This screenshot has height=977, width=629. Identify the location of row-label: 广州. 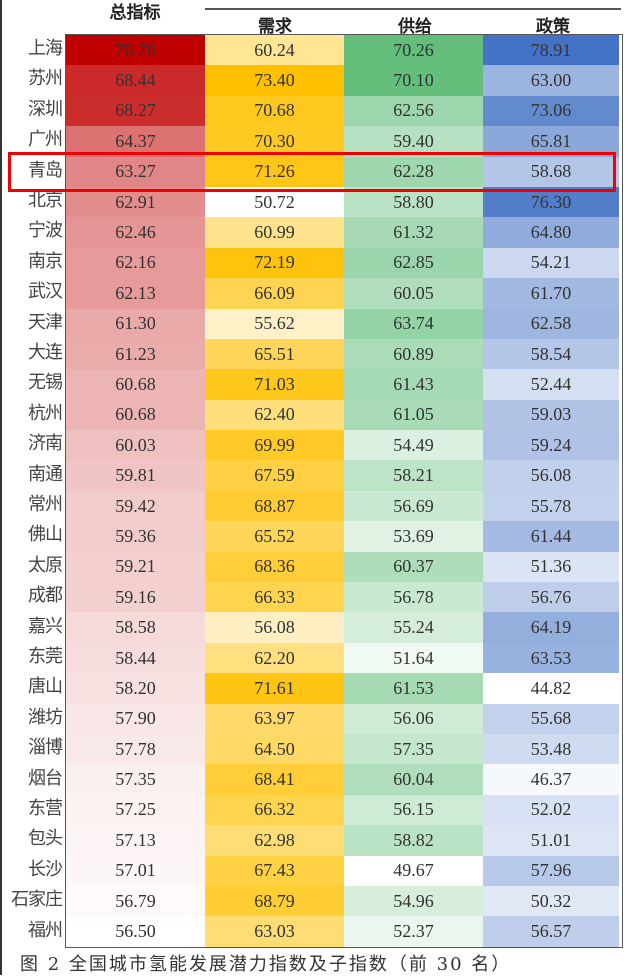
(45, 140).